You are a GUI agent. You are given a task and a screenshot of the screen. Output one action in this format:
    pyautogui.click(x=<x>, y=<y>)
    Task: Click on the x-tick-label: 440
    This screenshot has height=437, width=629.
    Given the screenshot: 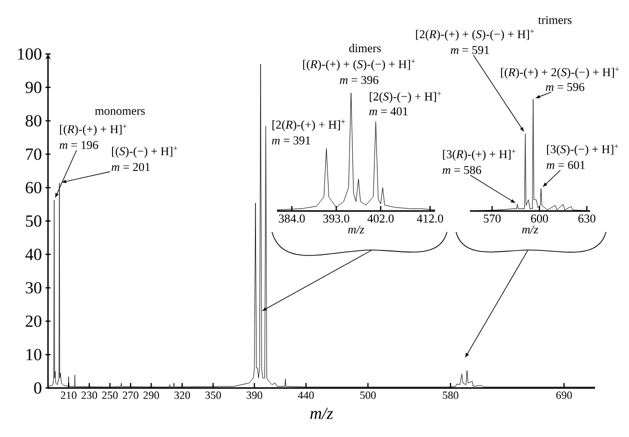 What is the action you would take?
    pyautogui.click(x=306, y=395)
    